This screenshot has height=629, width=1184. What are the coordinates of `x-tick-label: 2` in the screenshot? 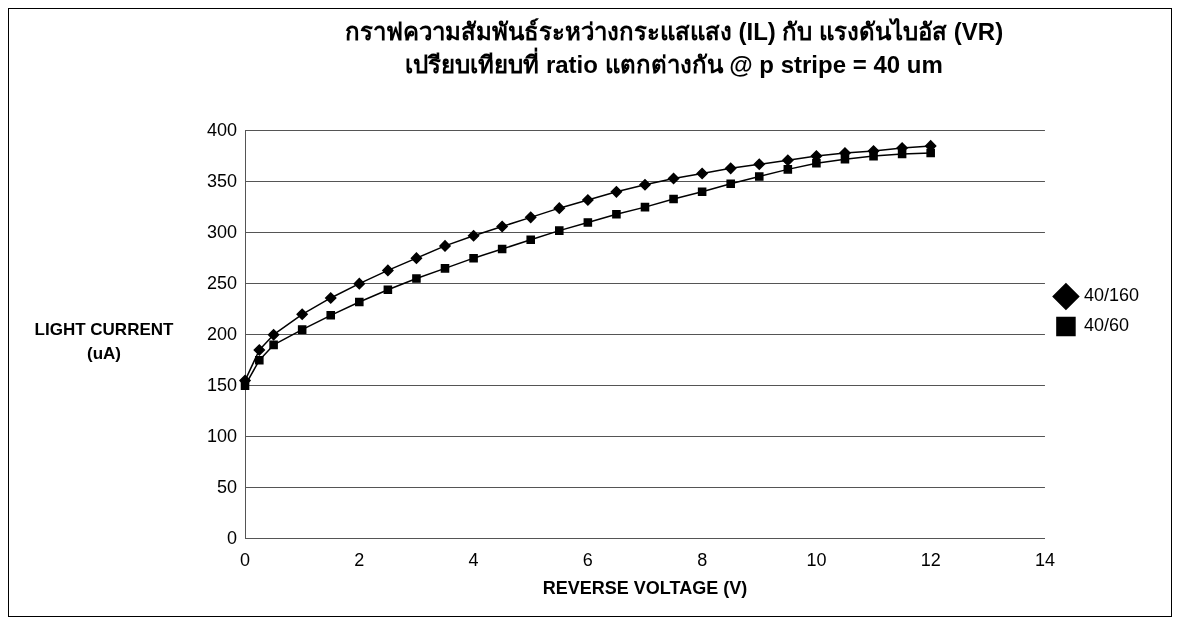 It's located at (359, 559).